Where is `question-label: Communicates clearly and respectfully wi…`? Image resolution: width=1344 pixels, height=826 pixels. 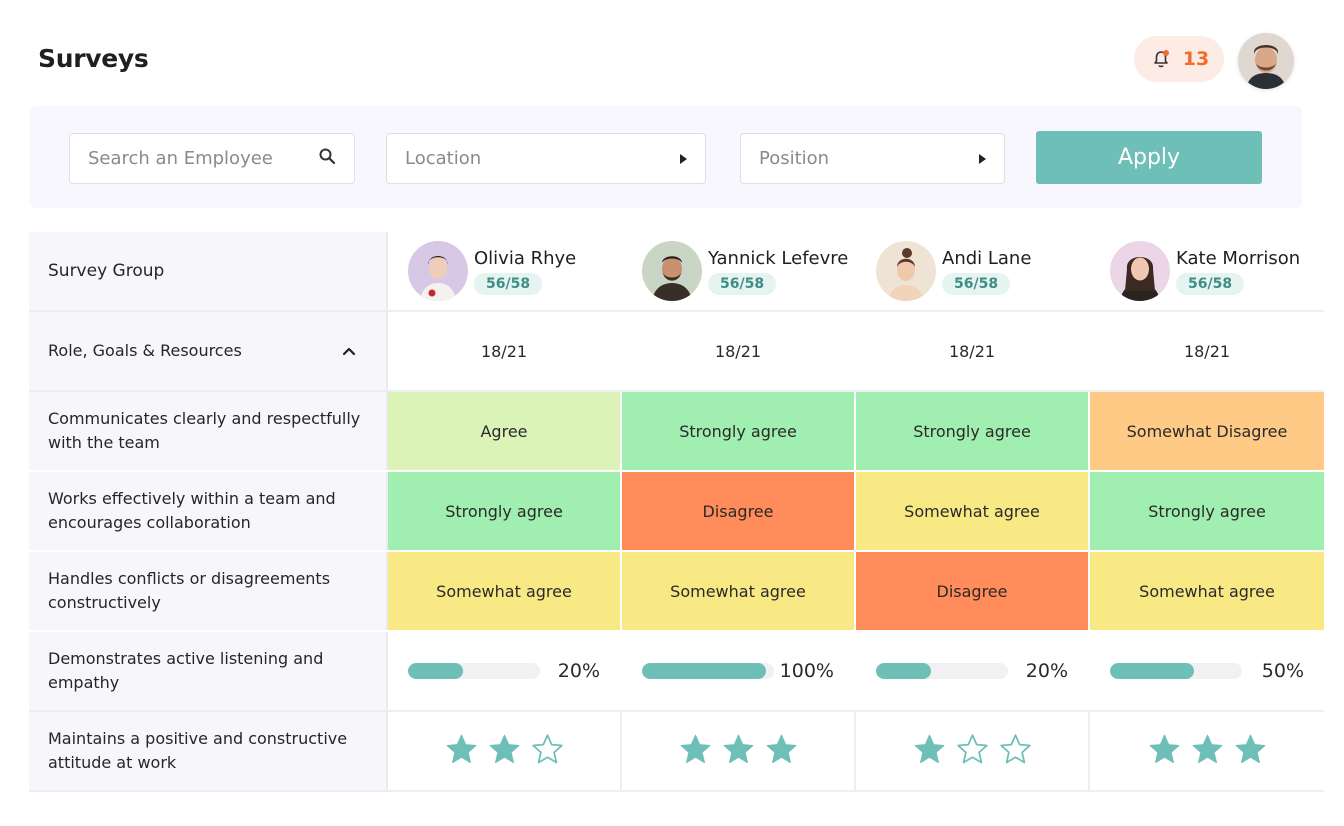 question-label: Communicates clearly and respectfully wi… is located at coordinates (208, 431).